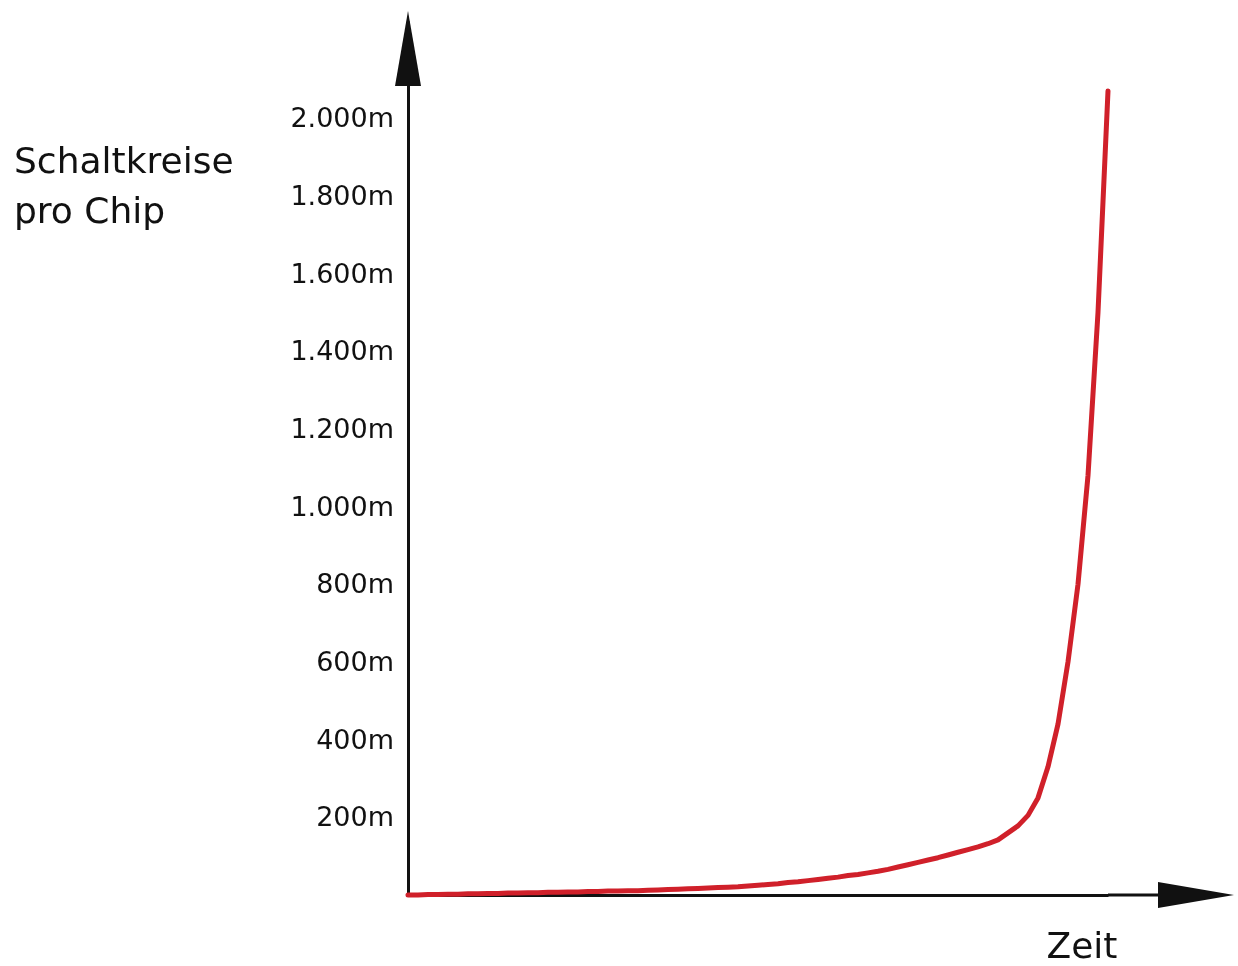 This screenshot has width=1238, height=966. I want to click on y-tick-label: 1.800m, so click(342, 195).